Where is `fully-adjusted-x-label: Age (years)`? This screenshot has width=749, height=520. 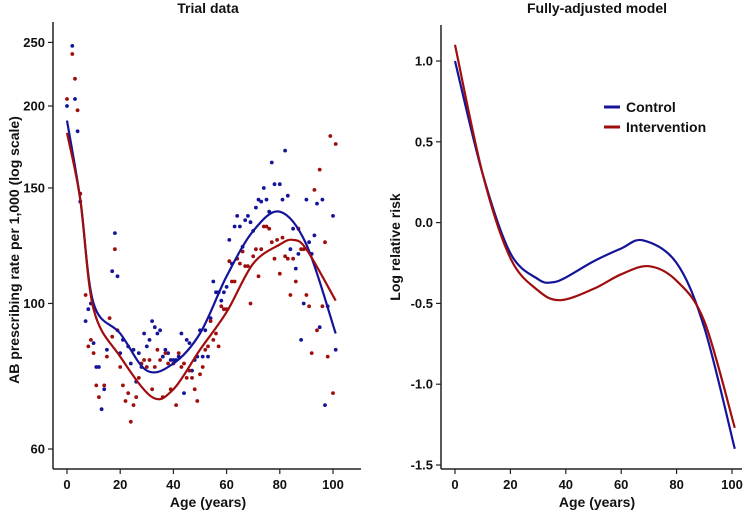
fully-adjusted-x-label: Age (years) is located at coordinates (597, 502).